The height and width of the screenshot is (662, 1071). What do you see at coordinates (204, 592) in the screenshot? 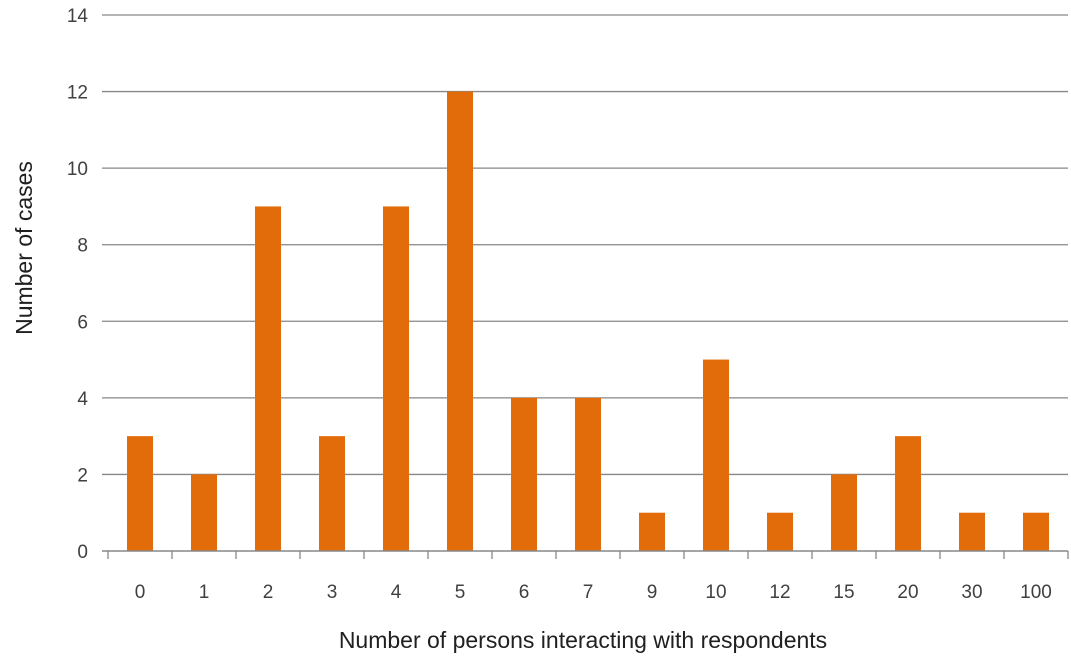
I see `x-tick-label: 1` at bounding box center [204, 592].